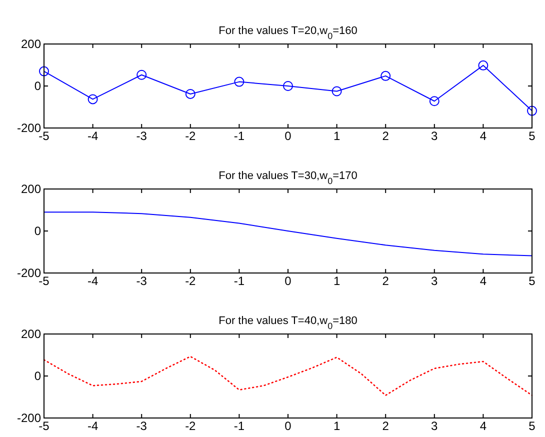  Describe the element at coordinates (288, 33) in the screenshot. I see `chart-title: For the values T=20,w$_{0}$=160` at that location.